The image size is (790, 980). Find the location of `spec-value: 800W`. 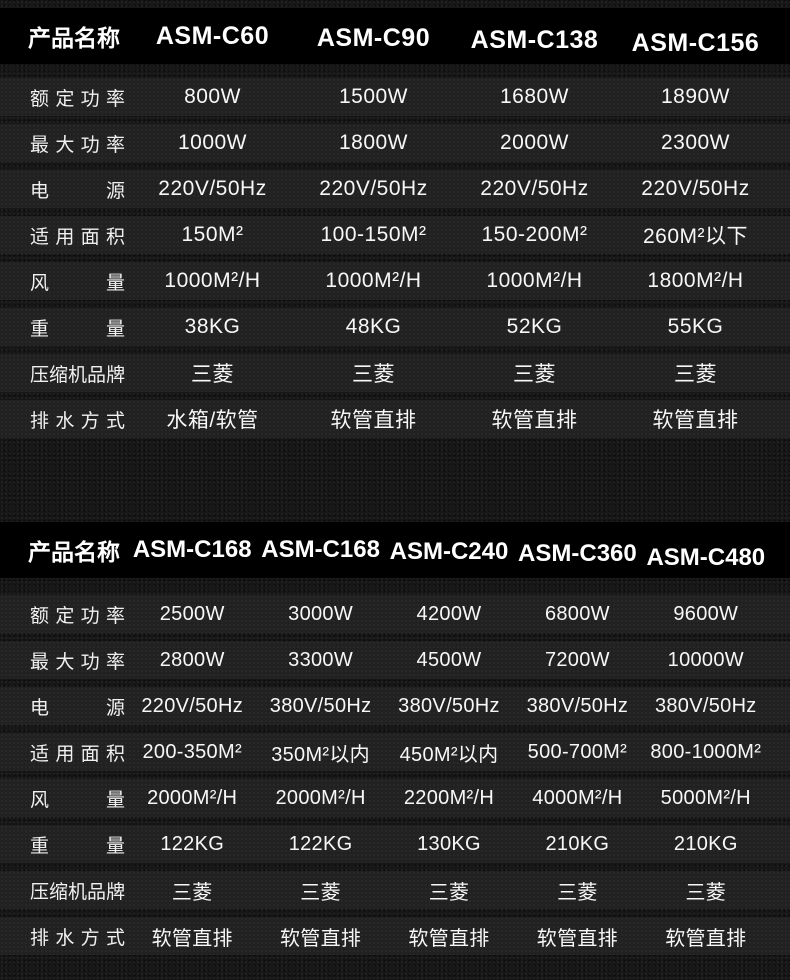

spec-value: 800W is located at coordinates (212, 96).